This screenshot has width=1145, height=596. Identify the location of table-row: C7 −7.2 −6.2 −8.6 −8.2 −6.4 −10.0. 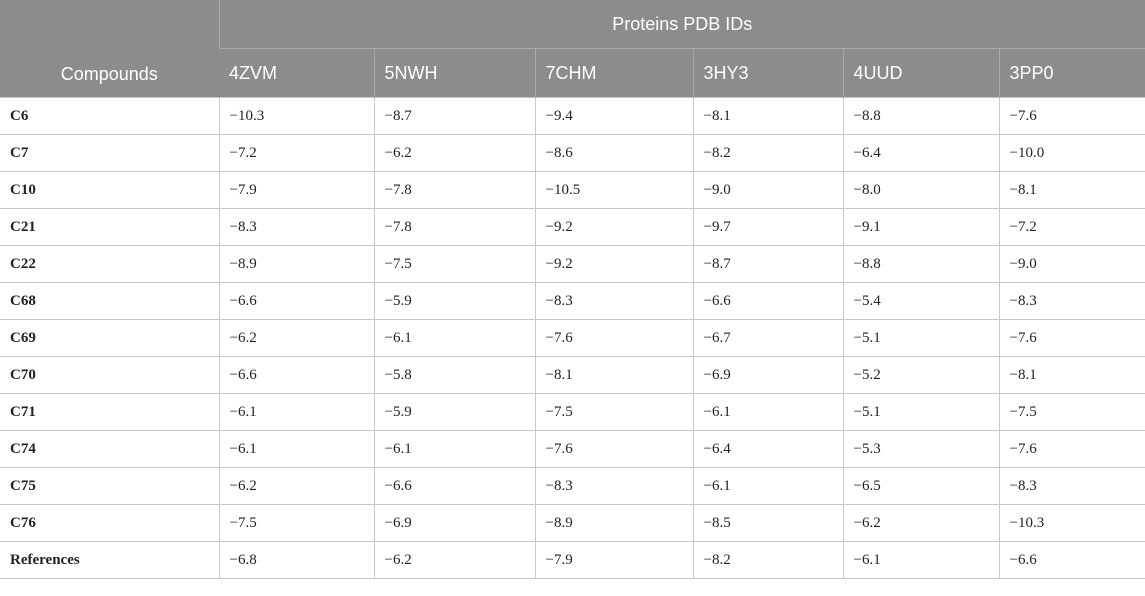
(572, 153).